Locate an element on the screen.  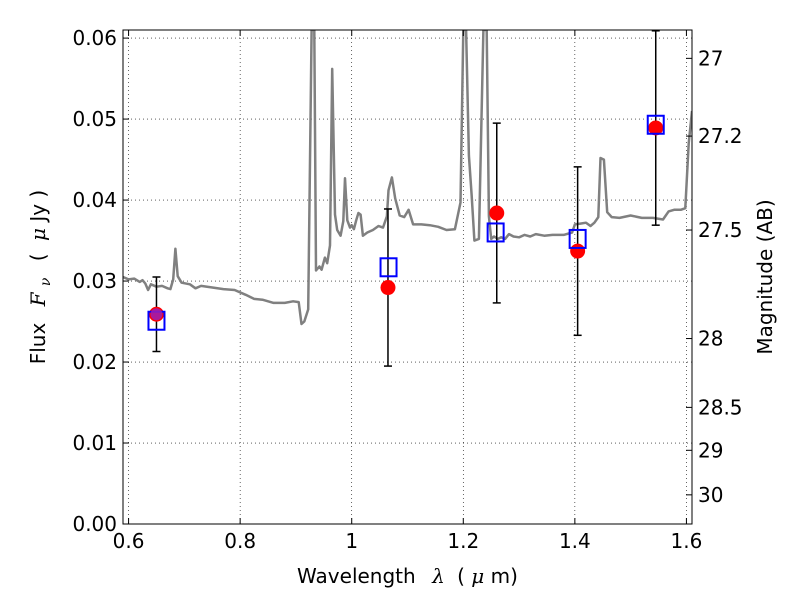
x-tick-label: 1.4 is located at coordinates (575, 541).